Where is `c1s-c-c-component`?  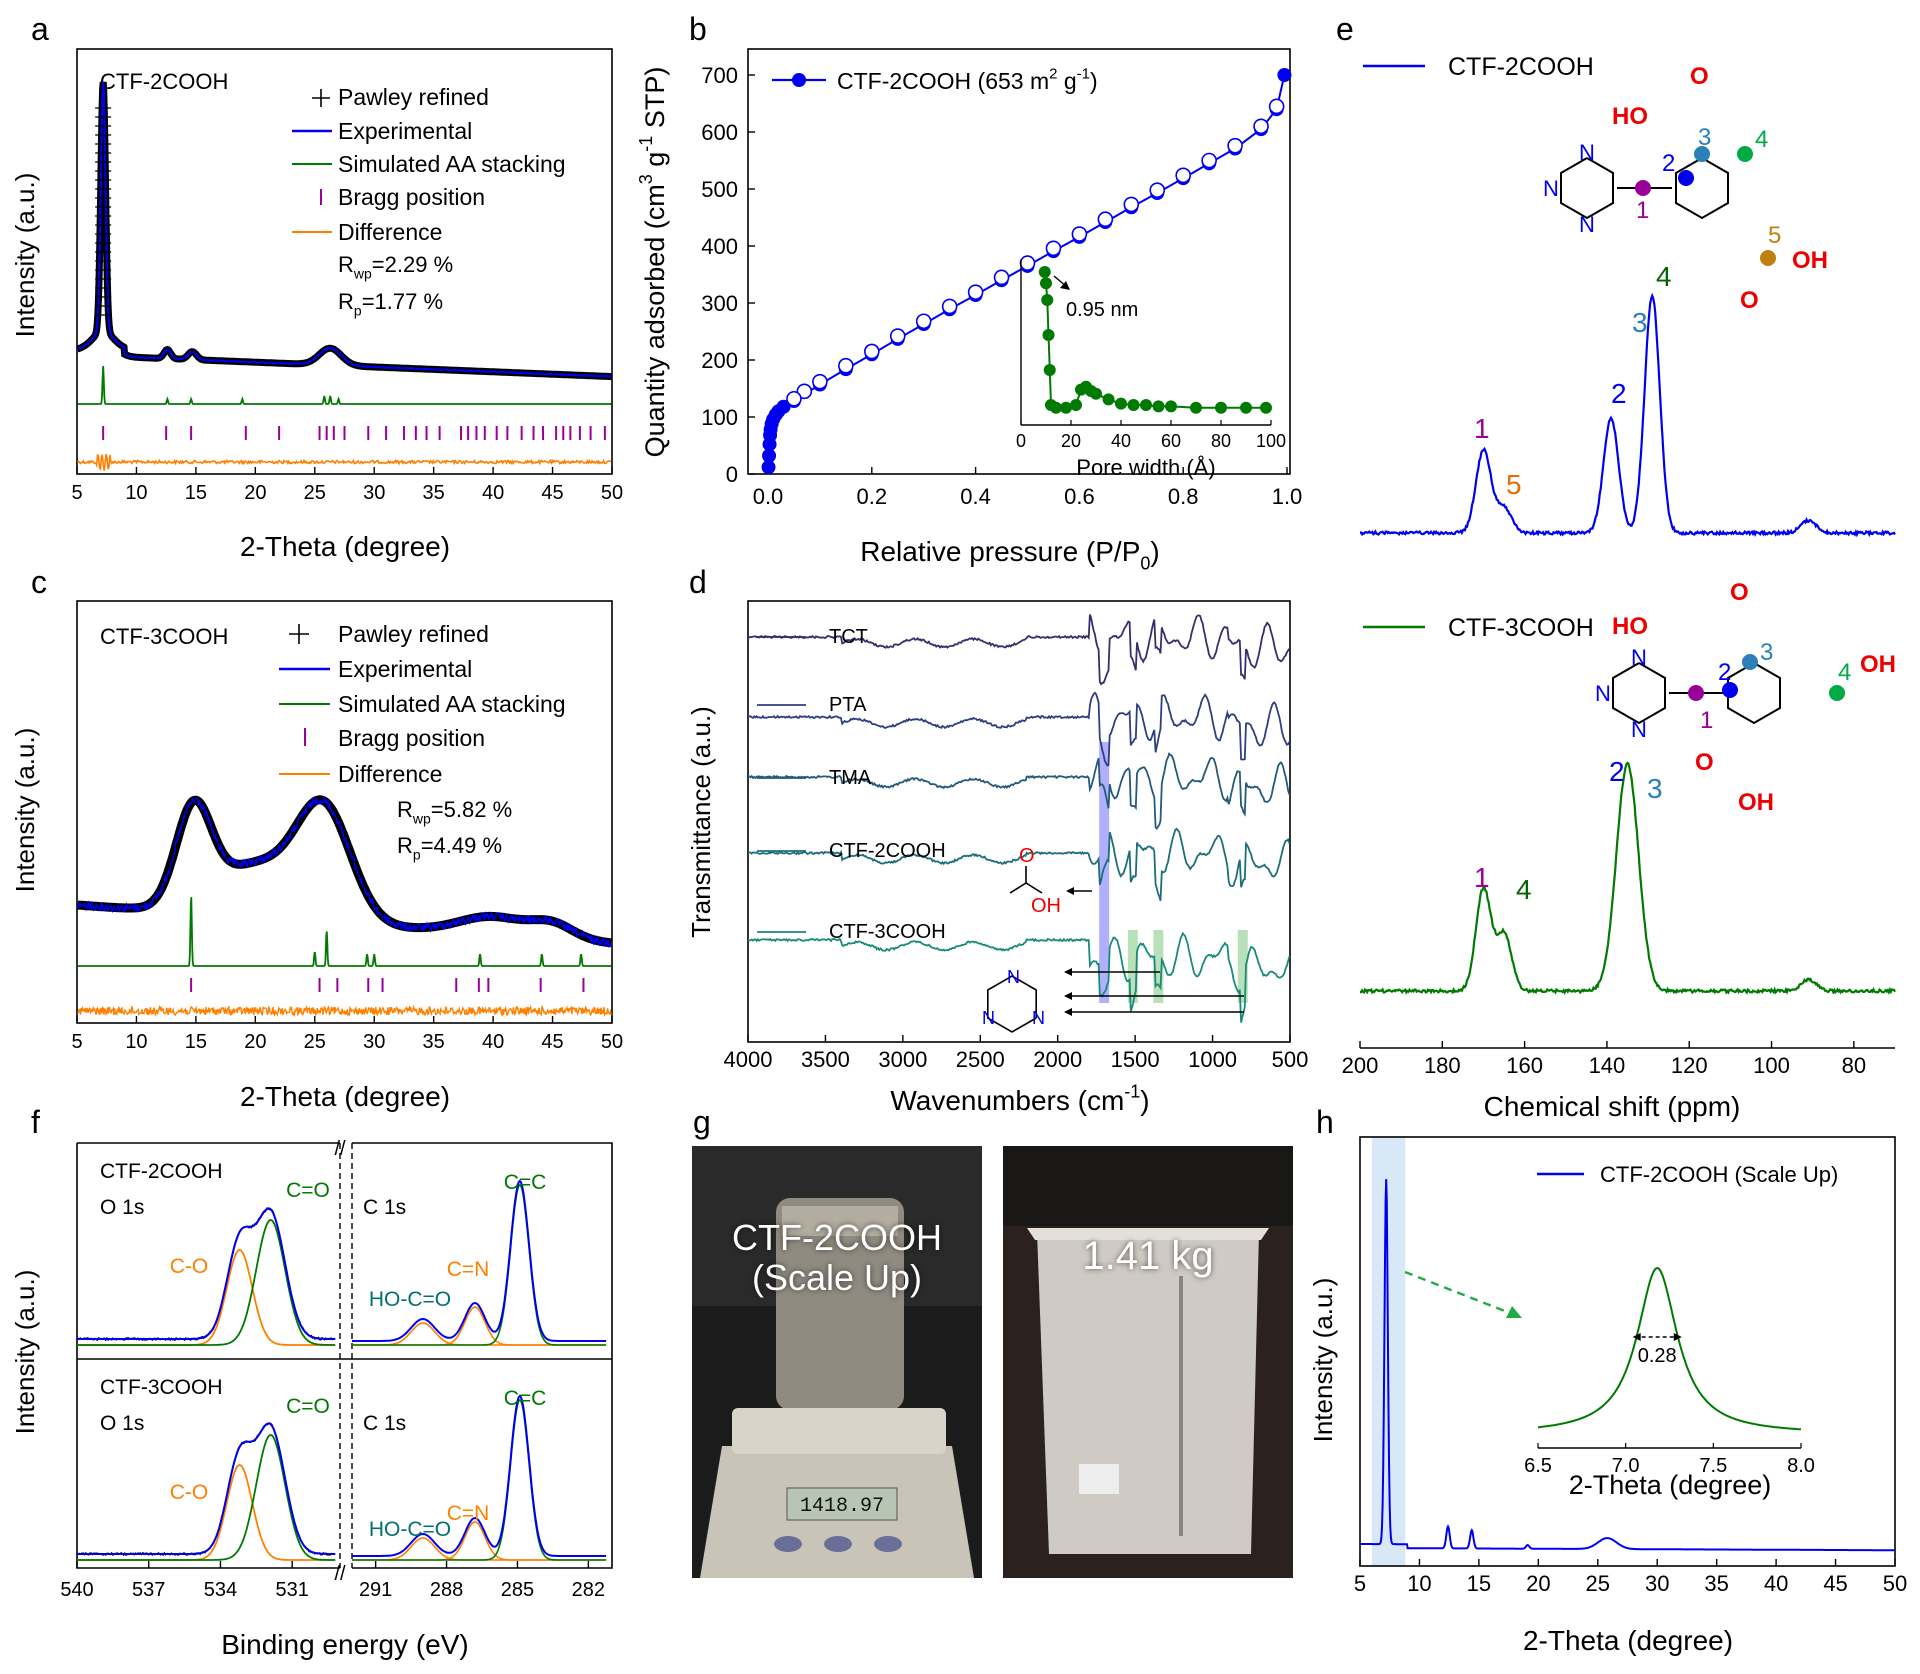
c1s-c-c-component is located at coordinates (479, 1264).